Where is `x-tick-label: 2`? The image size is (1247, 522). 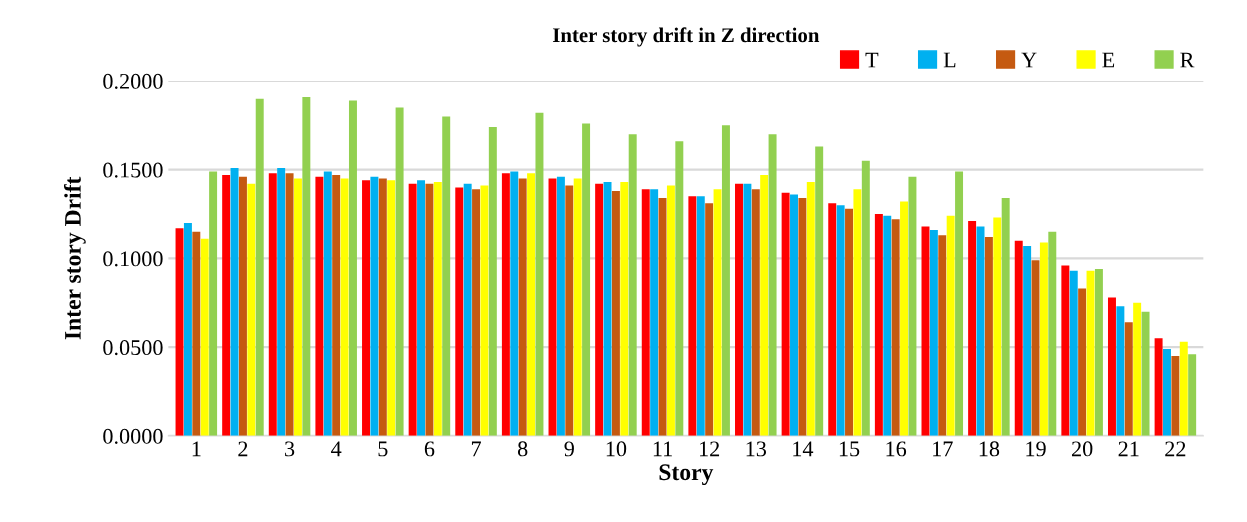 x-tick-label: 2 is located at coordinates (243, 449).